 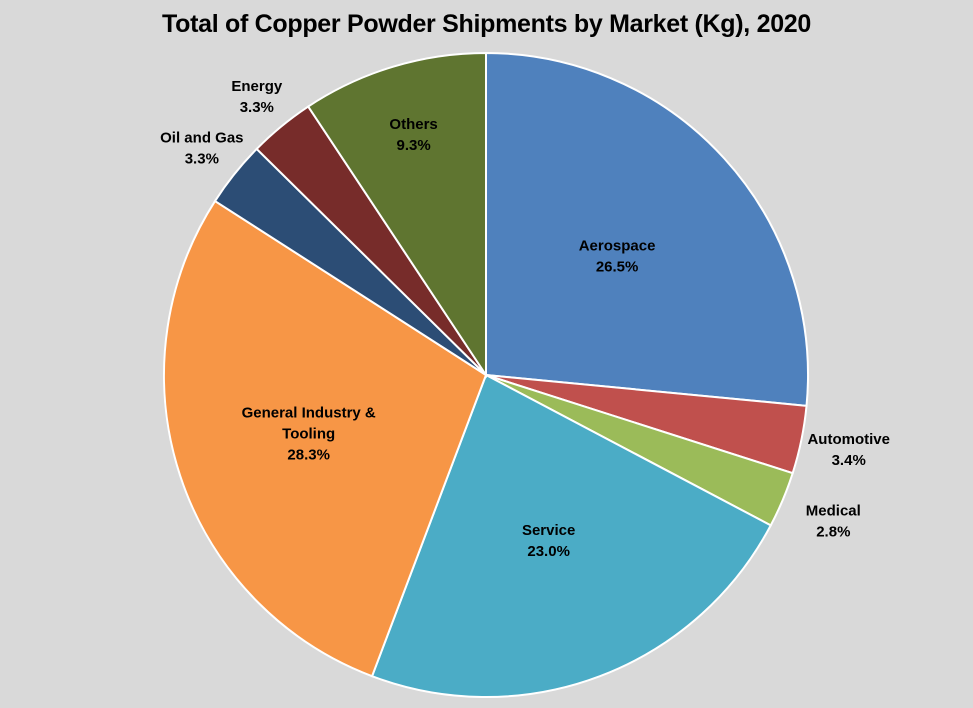 I want to click on label-value-aerospace: 26.5%, so click(x=617, y=266).